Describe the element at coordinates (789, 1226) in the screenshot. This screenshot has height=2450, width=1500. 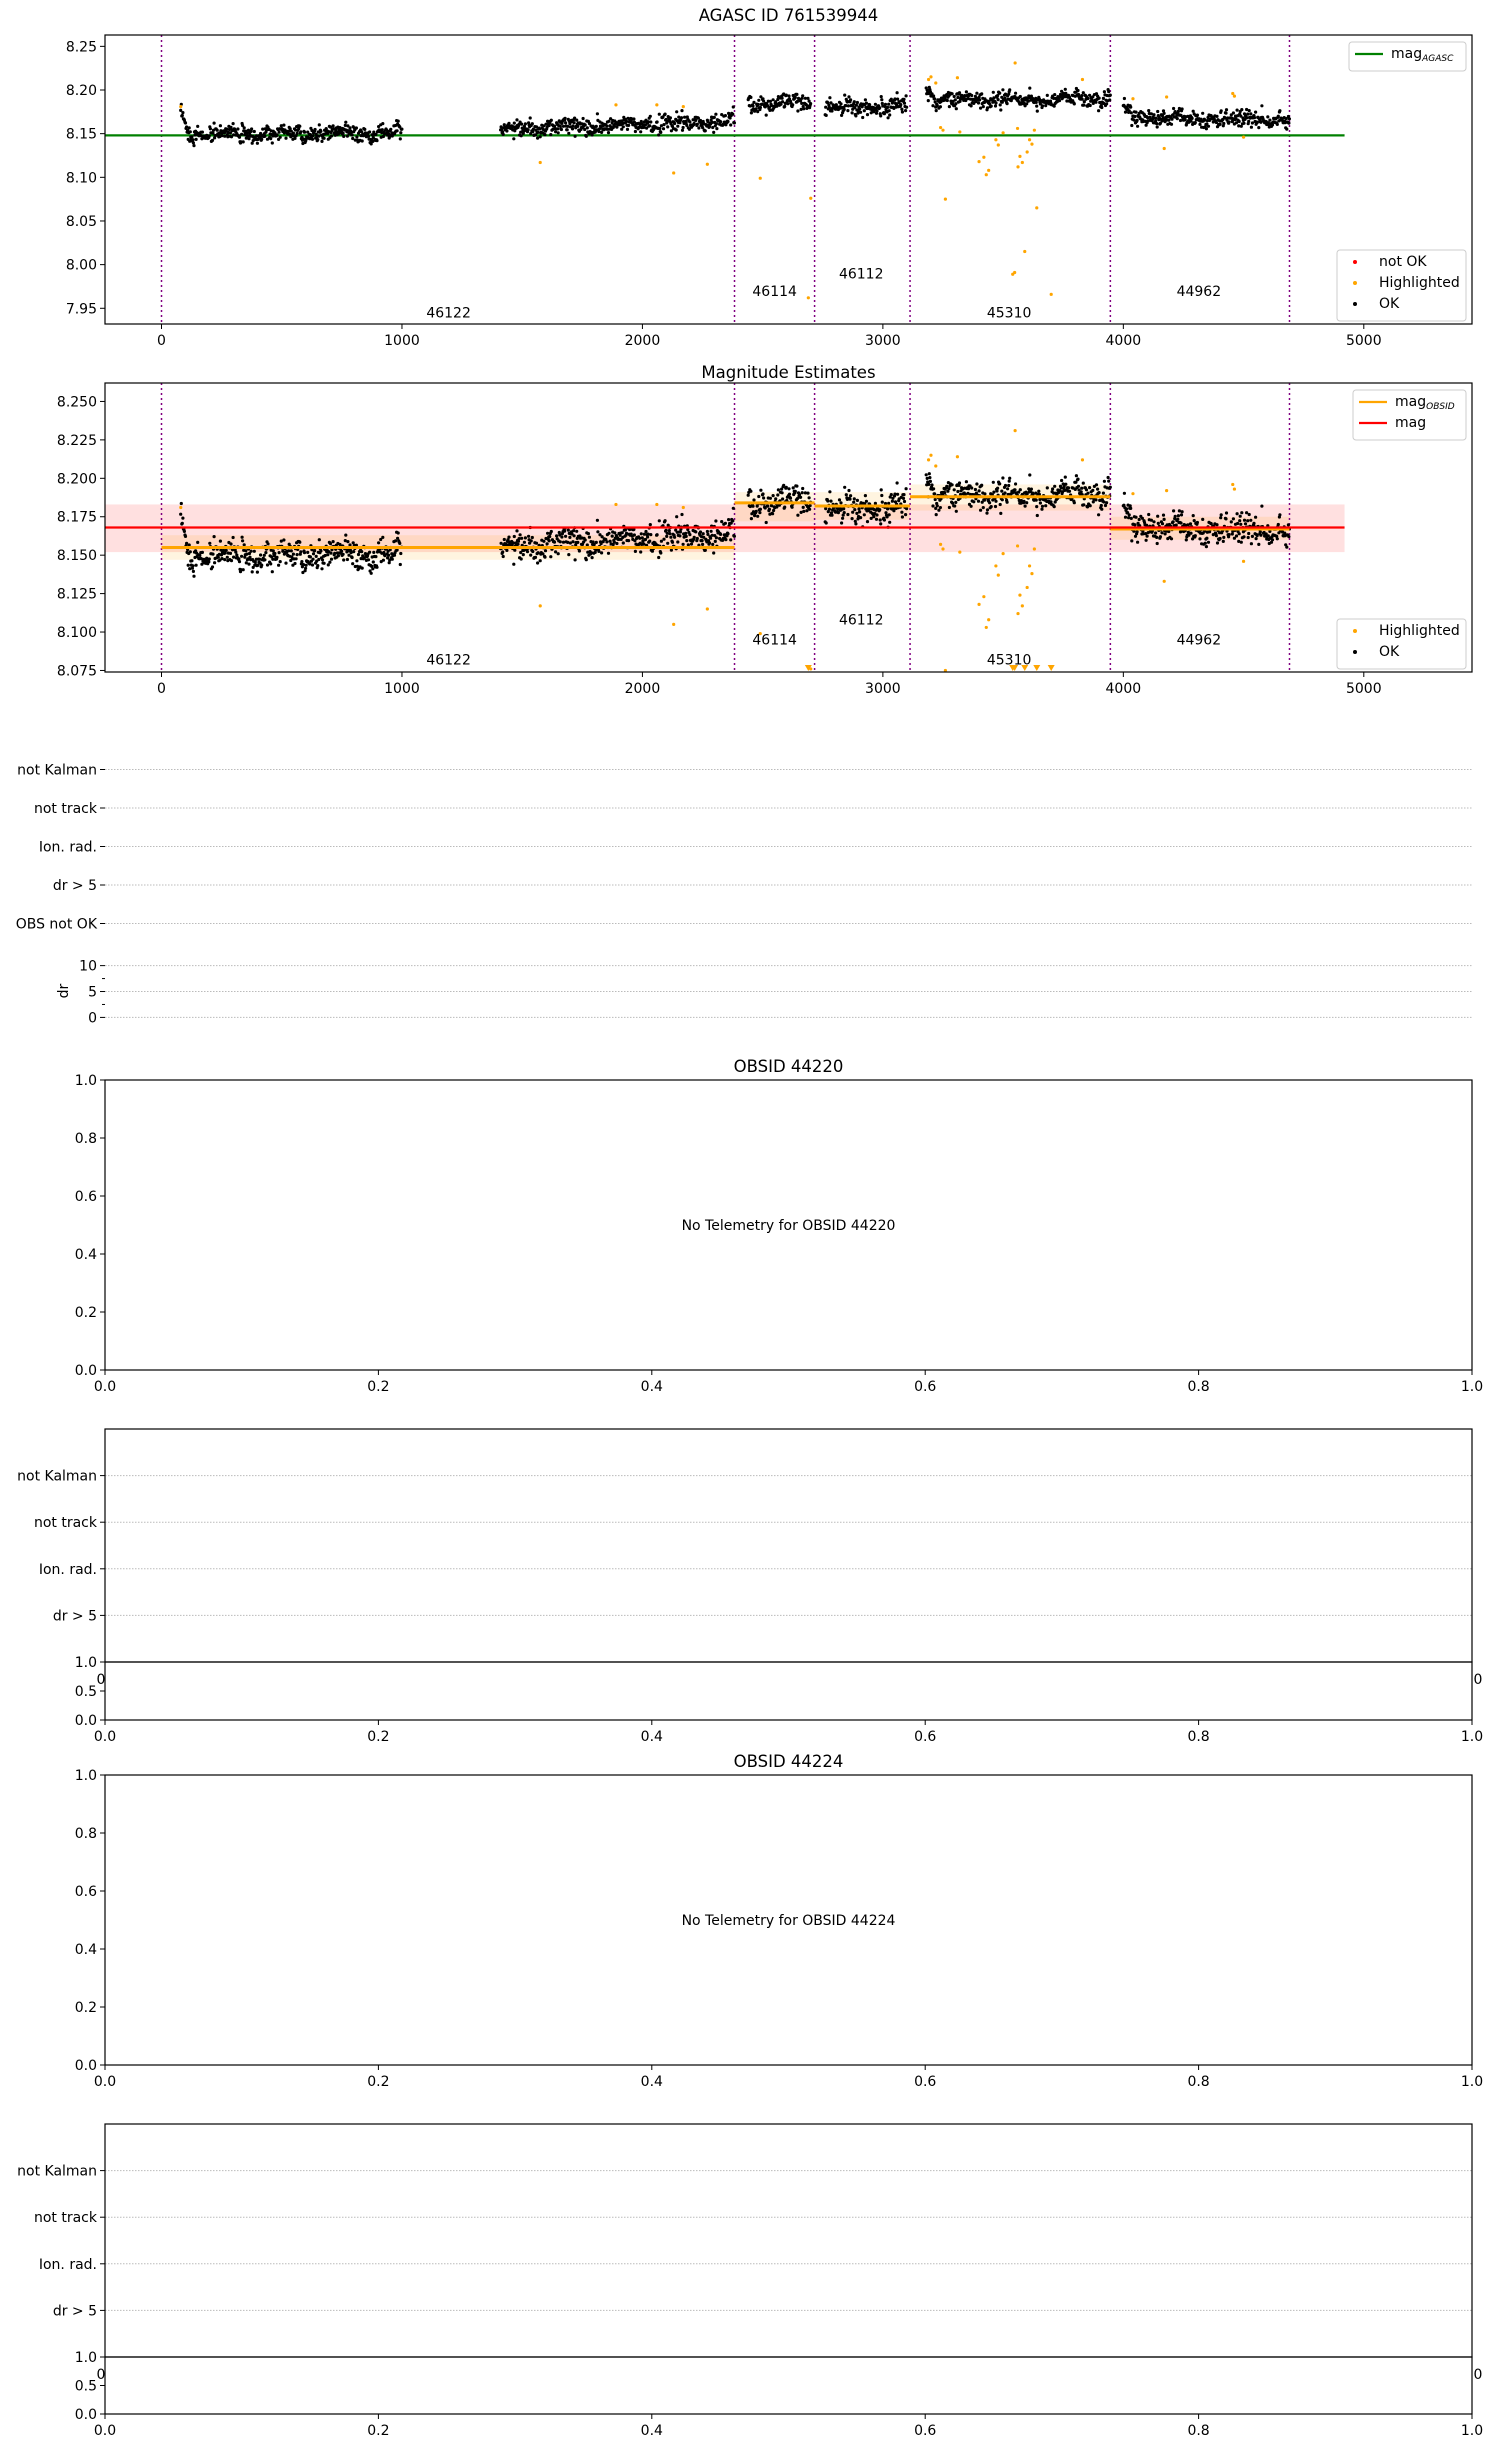
I see `obsid-44220-no-telemetry-message: No Telemetry for OBSID 44220` at that location.